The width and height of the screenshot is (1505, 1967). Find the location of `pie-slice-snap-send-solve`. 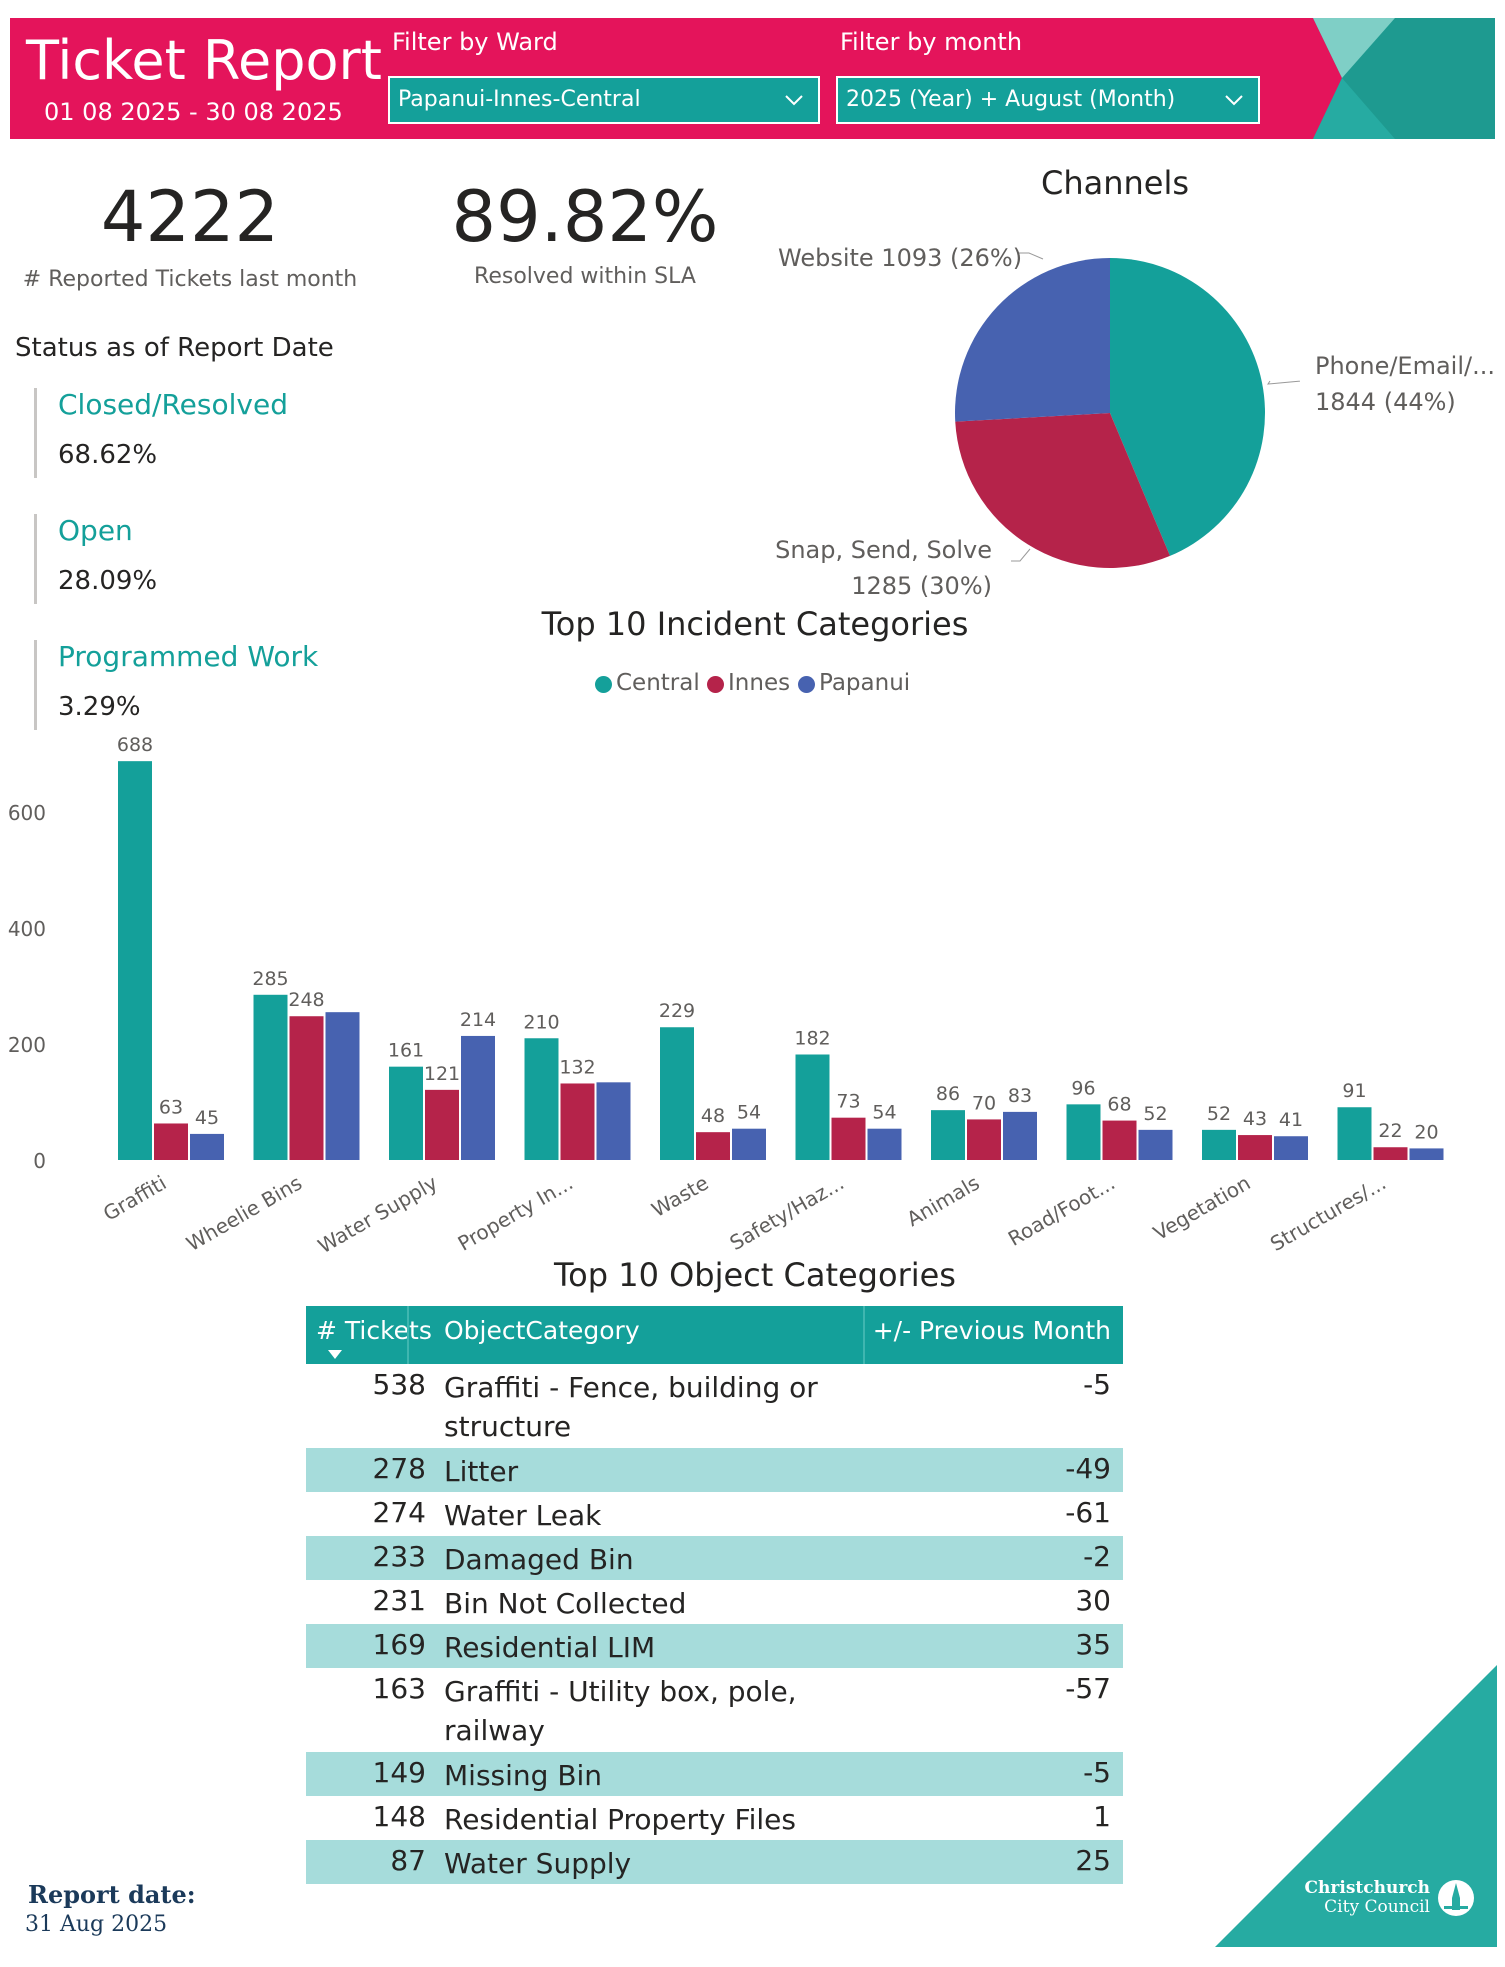

pie-slice-snap-send-solve is located at coordinates (1062, 490).